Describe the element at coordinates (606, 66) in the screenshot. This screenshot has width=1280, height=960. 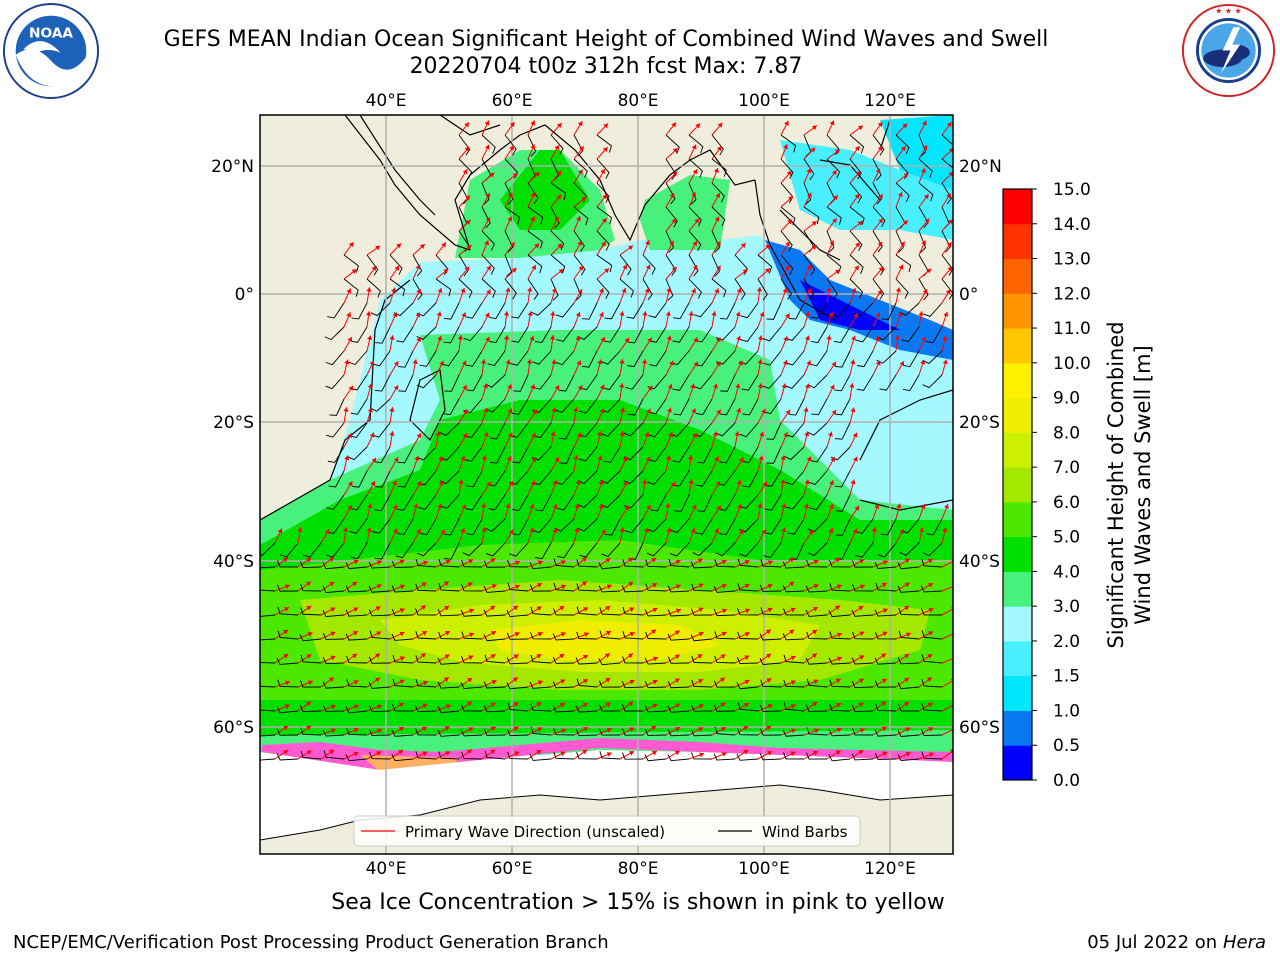
I see `map-subtitle: 20220704 t00z 312h fcst Max: 7.87` at that location.